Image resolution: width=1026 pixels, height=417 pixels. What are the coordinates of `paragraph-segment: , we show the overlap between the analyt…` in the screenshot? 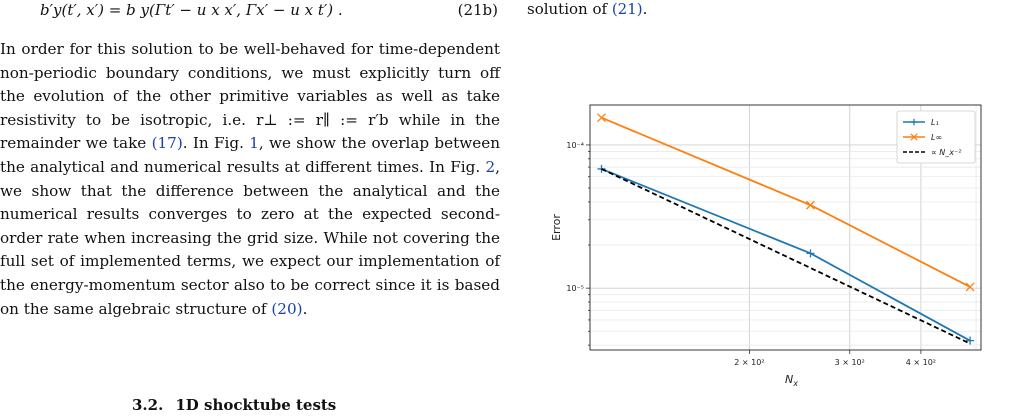 It's located at (250, 155).